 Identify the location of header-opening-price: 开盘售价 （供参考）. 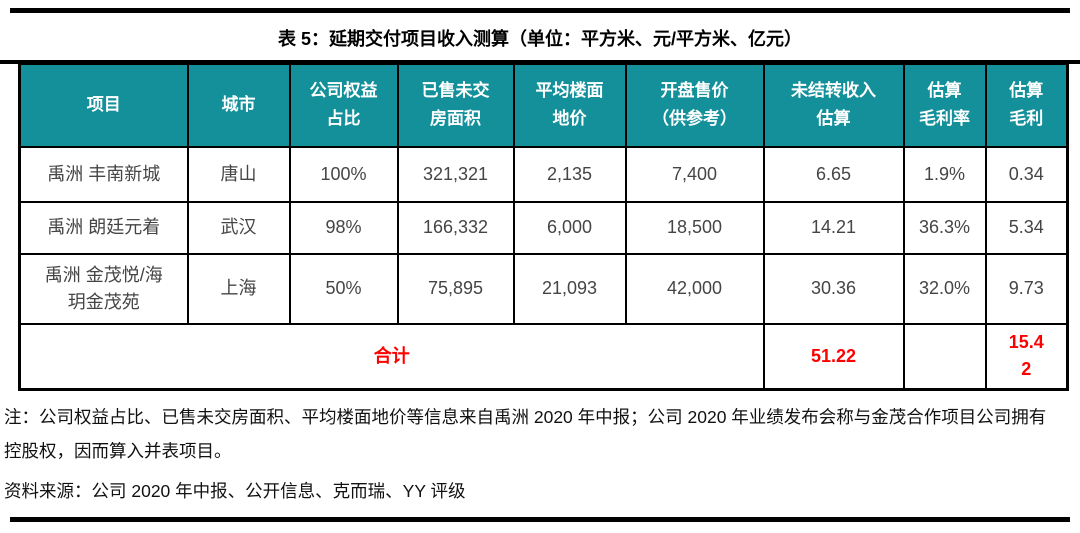
(694, 105).